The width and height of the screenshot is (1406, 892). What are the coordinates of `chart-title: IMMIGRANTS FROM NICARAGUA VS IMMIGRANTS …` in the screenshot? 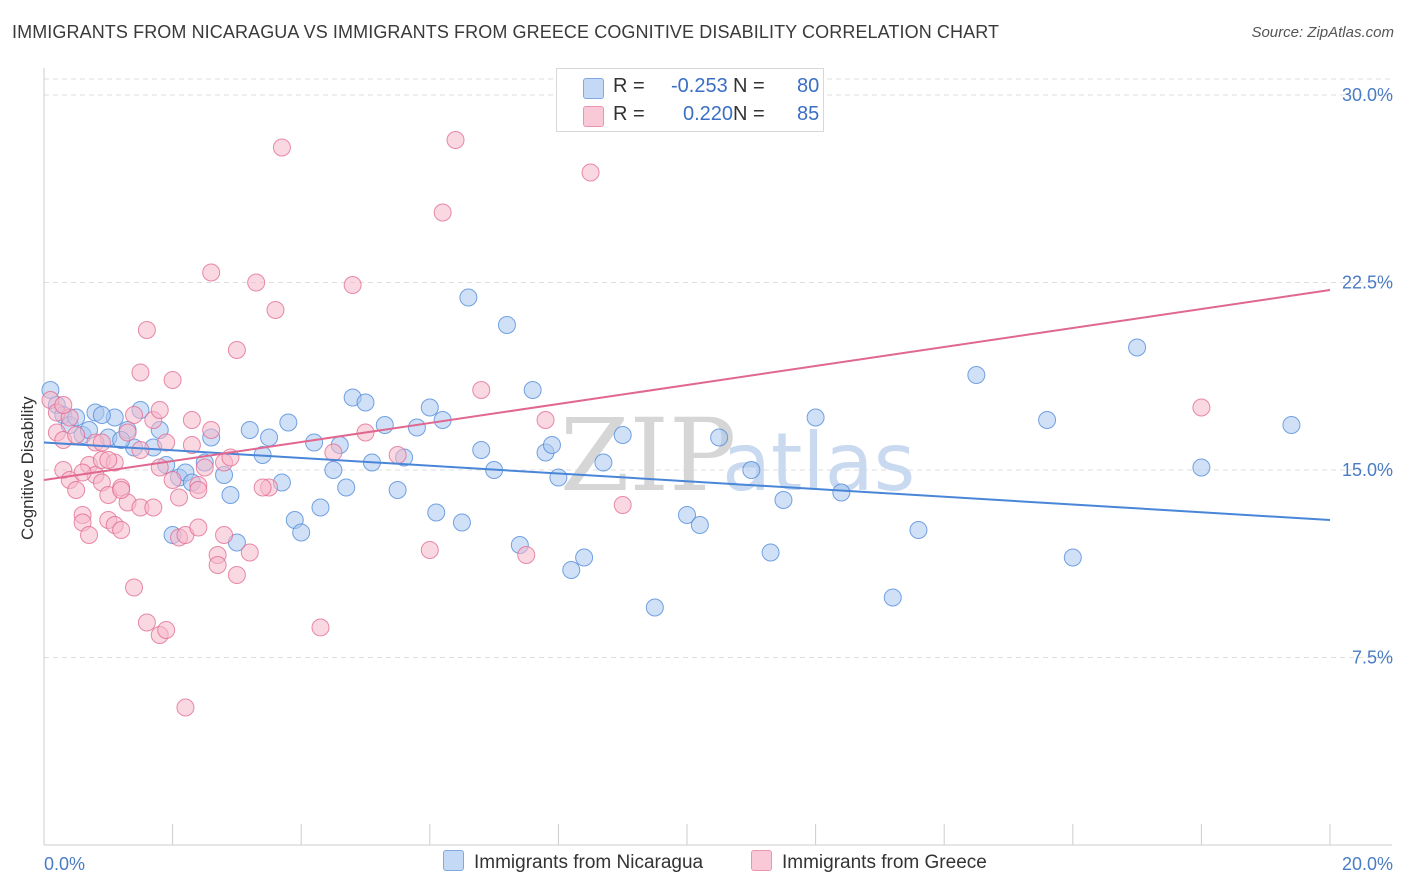 It's located at (506, 32).